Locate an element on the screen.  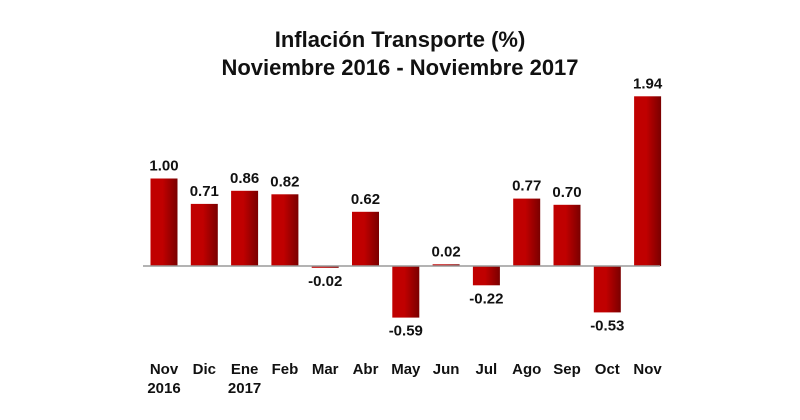
bar-value-label: -0.22 is located at coordinates (486, 298).